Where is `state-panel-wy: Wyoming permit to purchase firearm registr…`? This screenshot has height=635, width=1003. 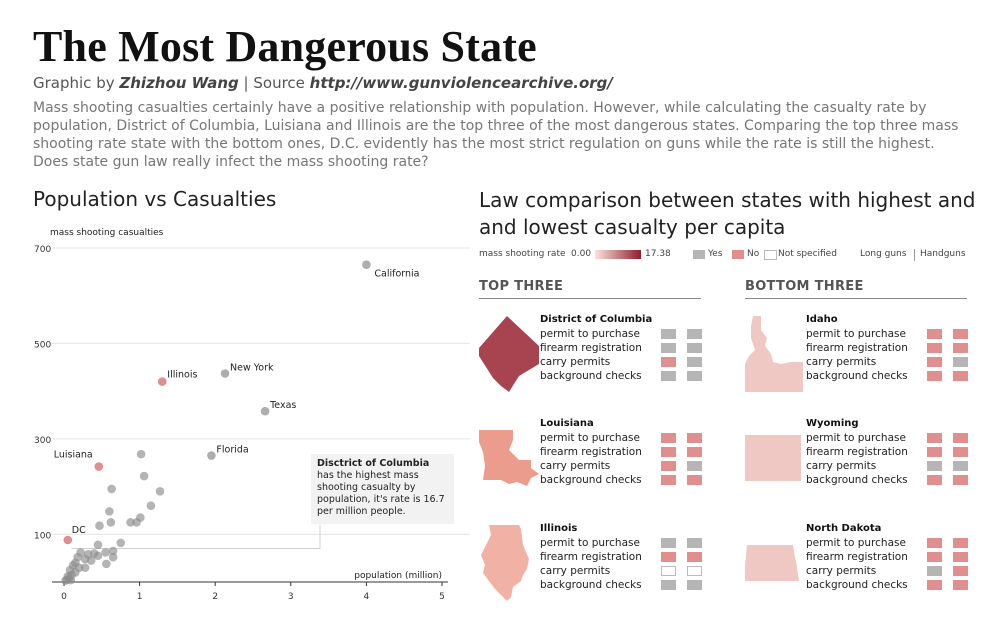
state-panel-wy: Wyoming permit to purchase firearm registr… is located at coordinates (856, 463).